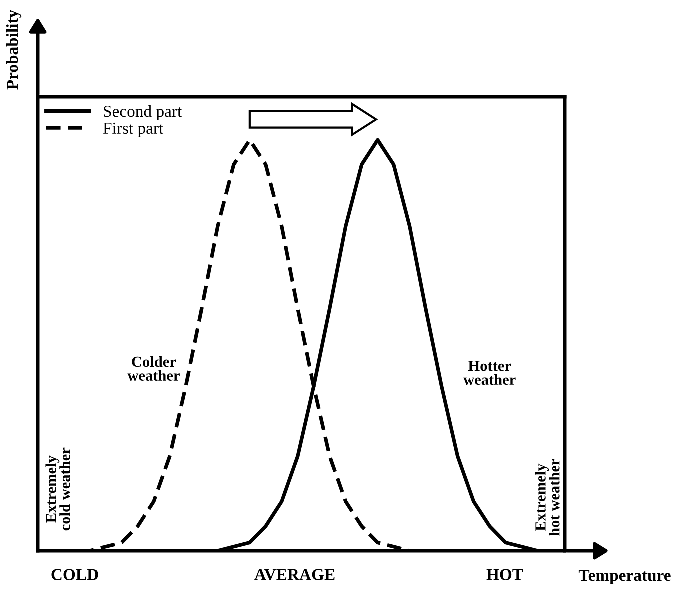 The height and width of the screenshot is (591, 683). What do you see at coordinates (14, 50) in the screenshot?
I see `y-axis-title: Probability` at bounding box center [14, 50].